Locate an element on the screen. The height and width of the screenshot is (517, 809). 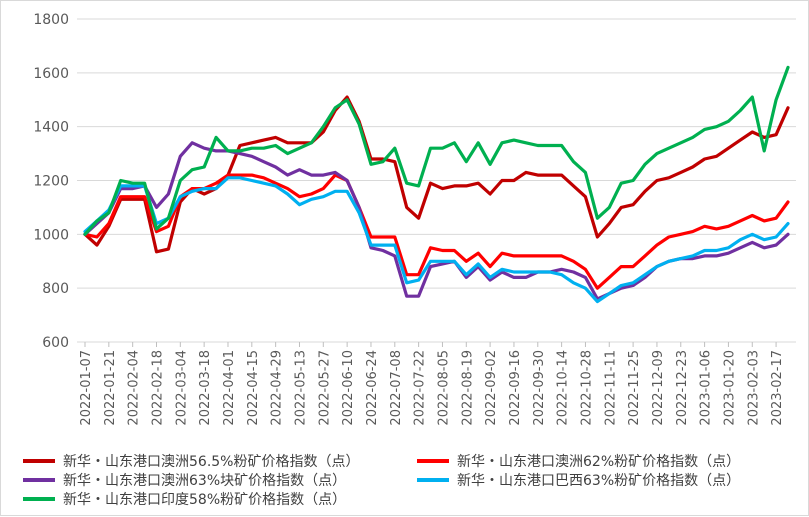
y-tick-label: 1000 is located at coordinates (51, 235).